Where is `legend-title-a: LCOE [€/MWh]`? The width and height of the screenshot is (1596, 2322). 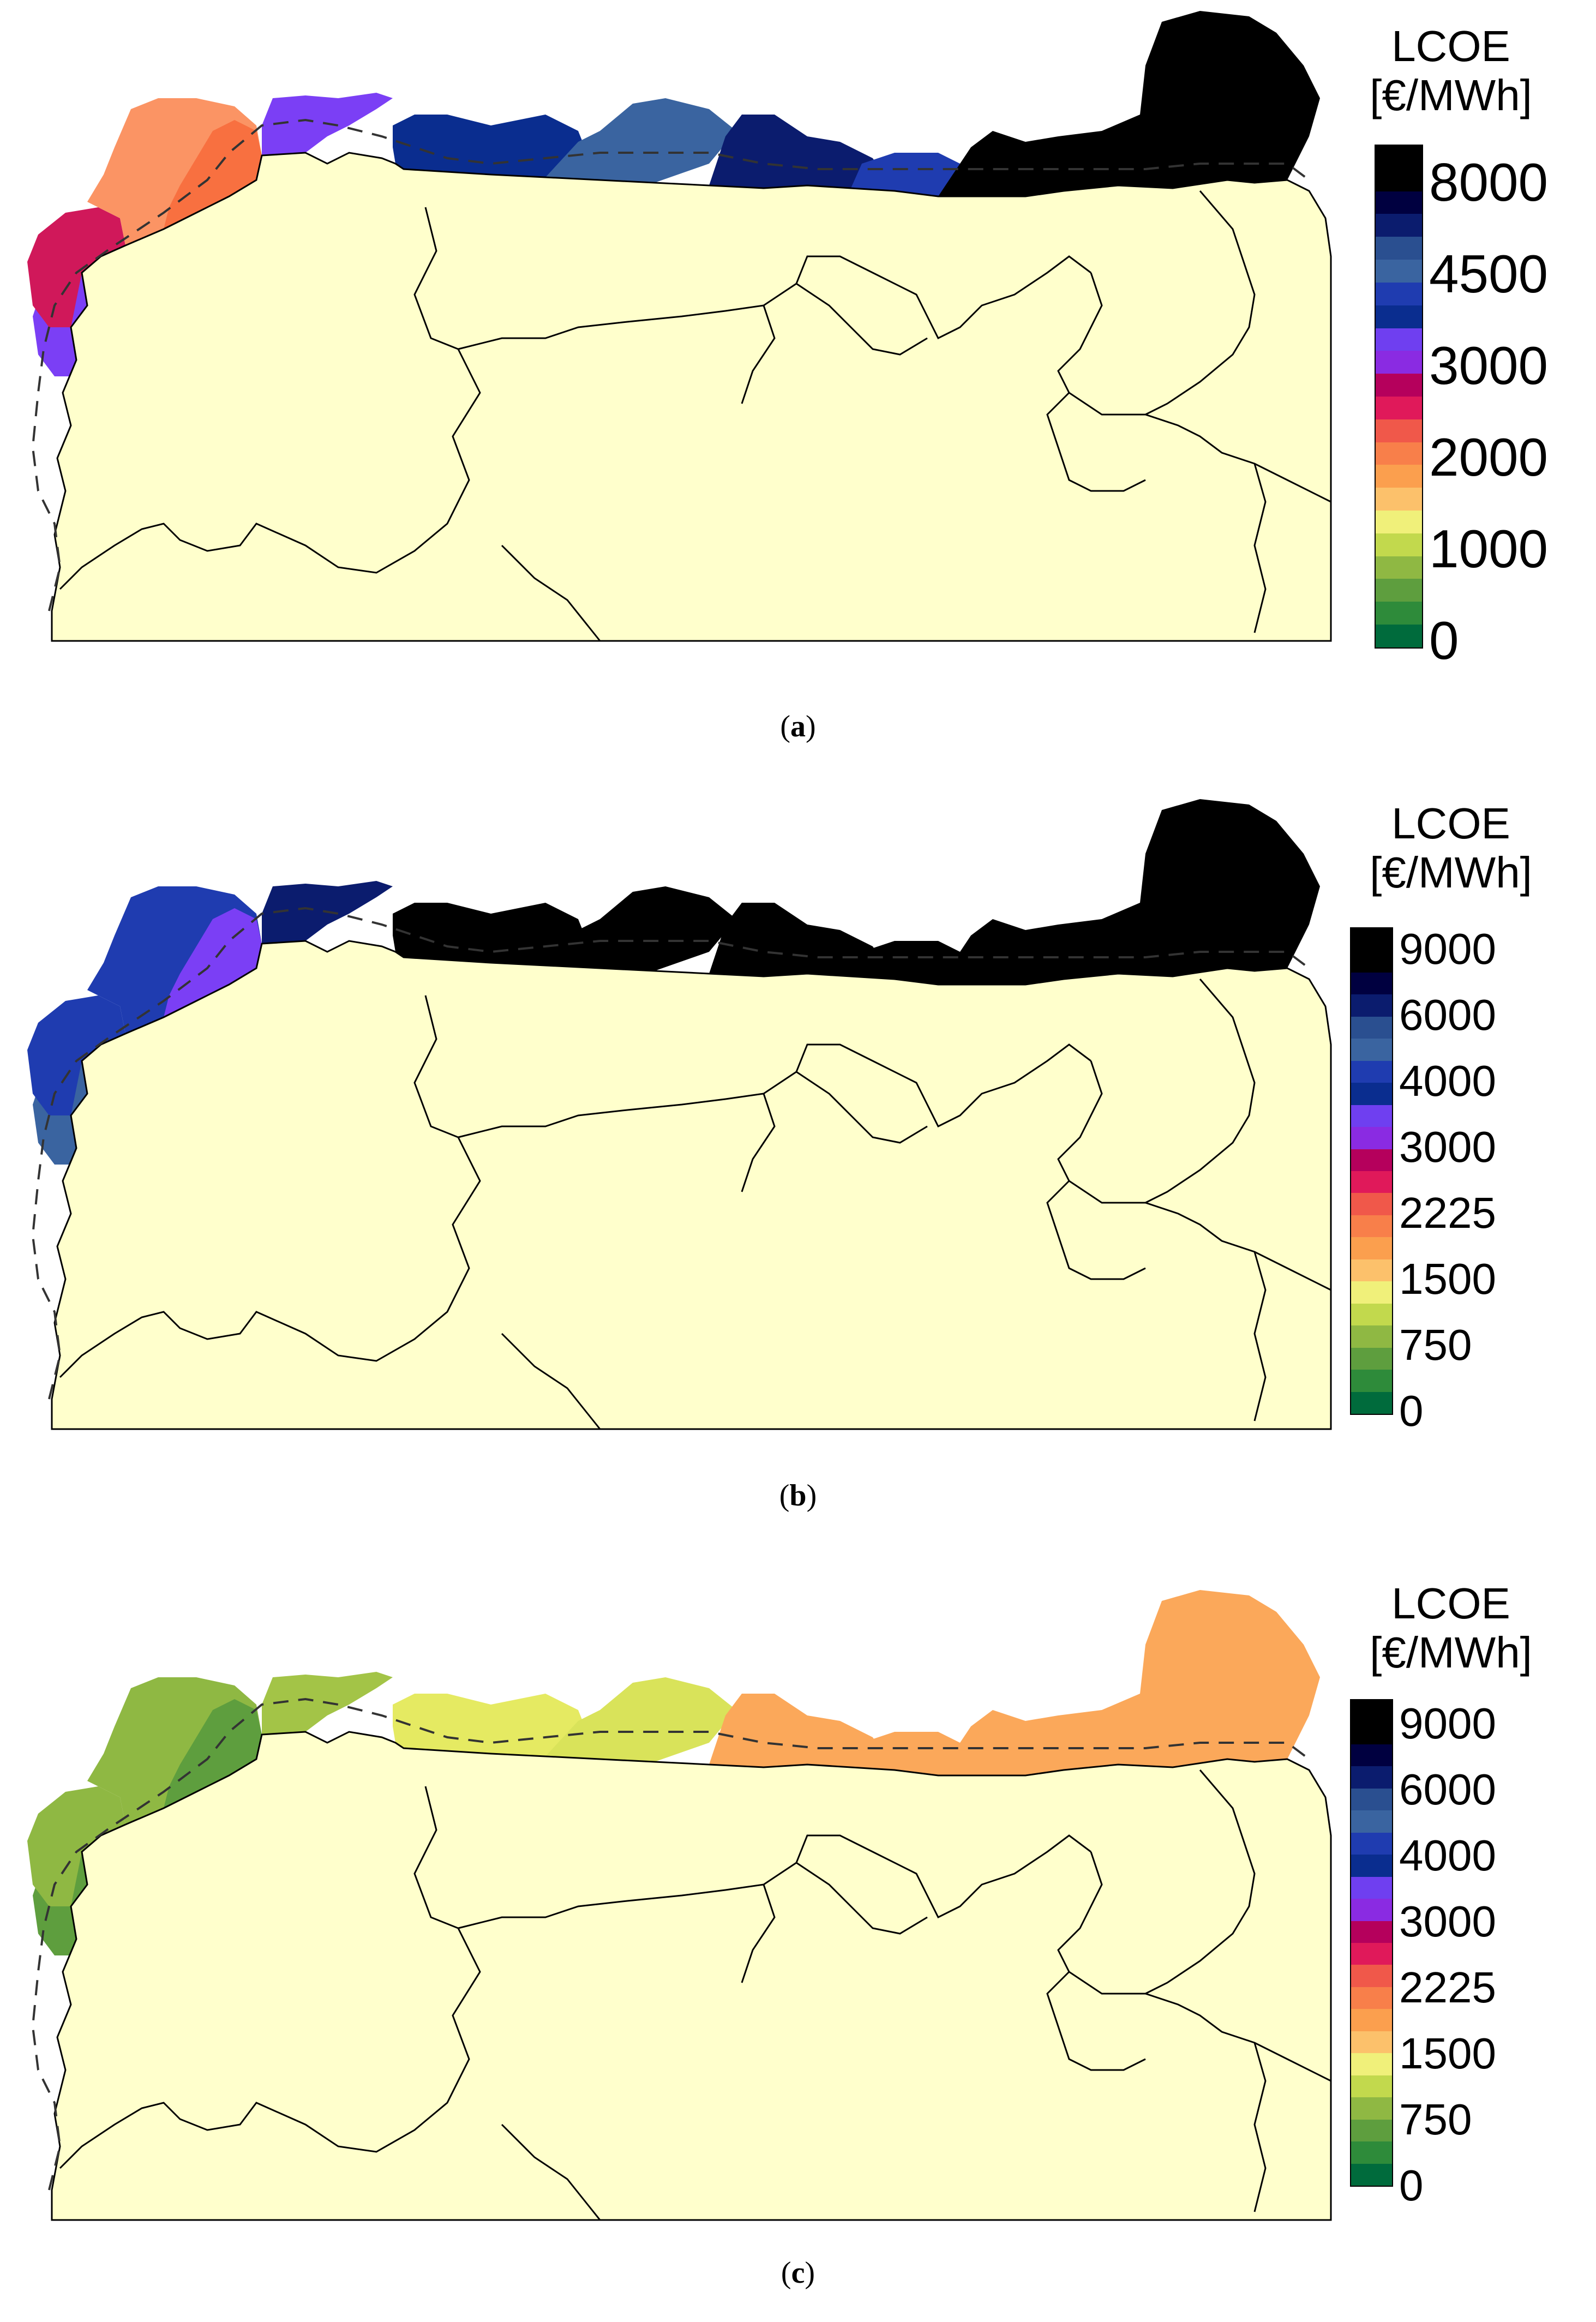
legend-title-a: LCOE [€/MWh] is located at coordinates (1451, 70).